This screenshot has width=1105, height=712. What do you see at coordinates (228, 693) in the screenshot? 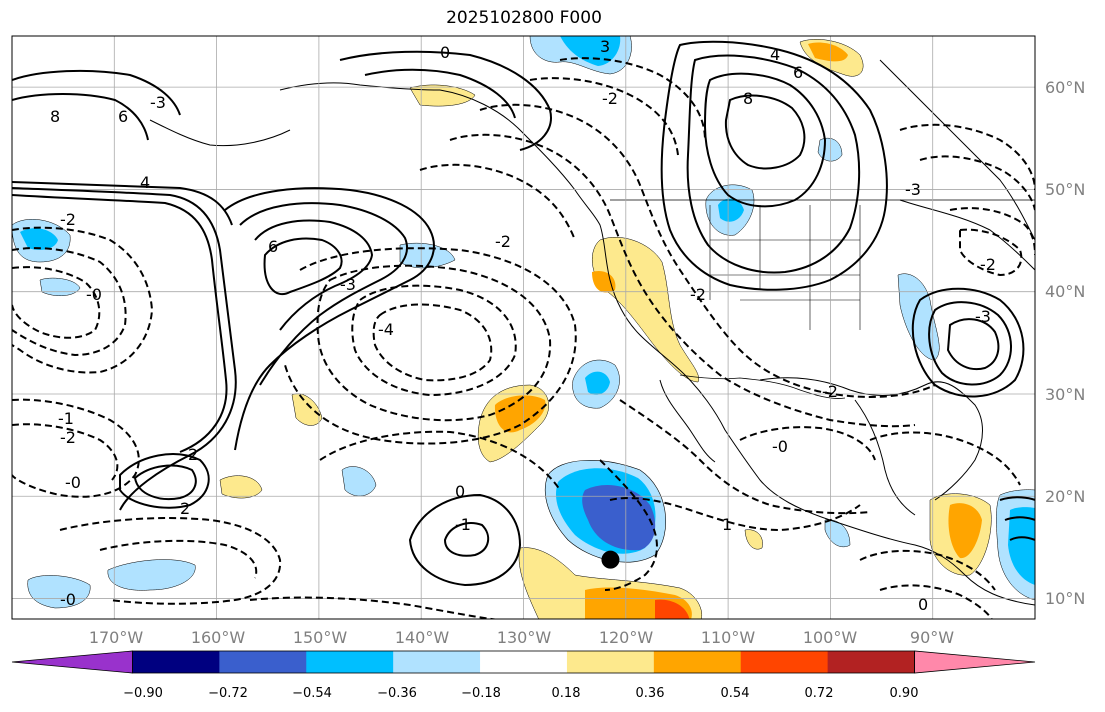
I see `colorbar-tick-label: −0.72` at bounding box center [228, 693].